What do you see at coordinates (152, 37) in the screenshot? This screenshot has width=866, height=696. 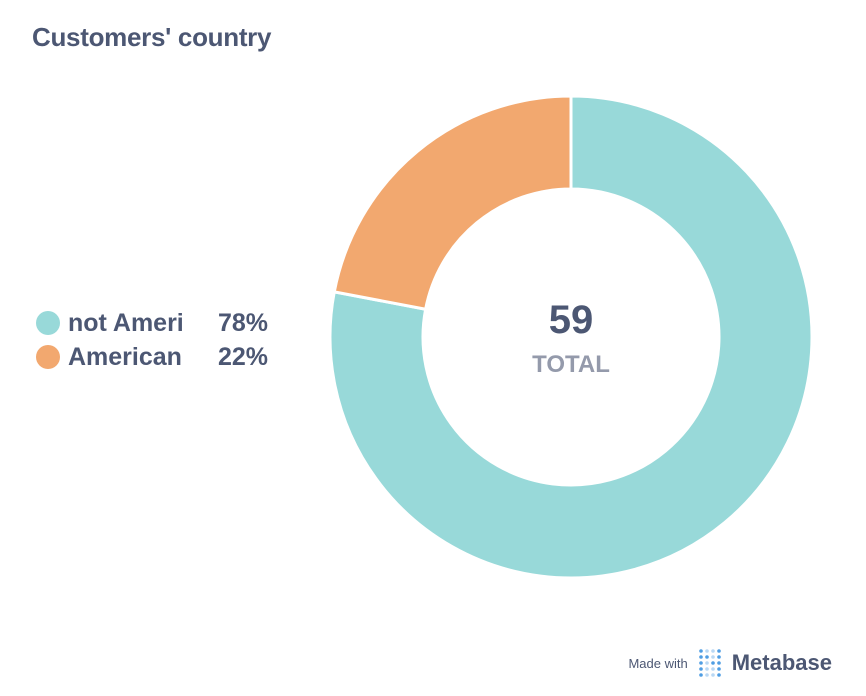 I see `chart-title: Customers' country` at bounding box center [152, 37].